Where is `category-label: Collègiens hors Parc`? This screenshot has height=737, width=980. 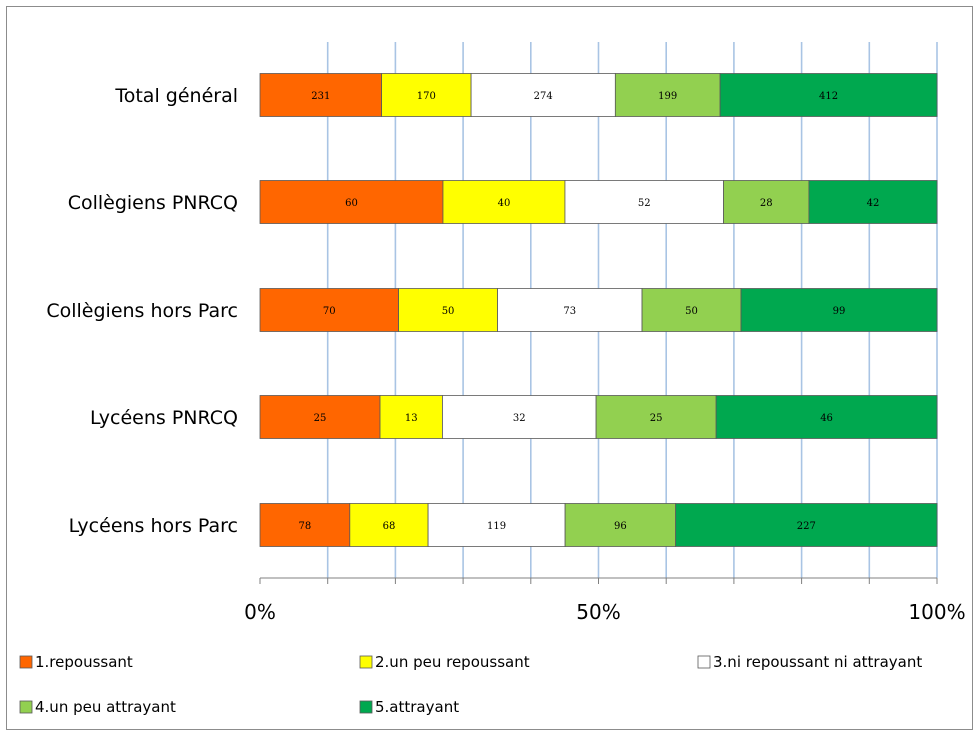 category-label: Collègiens hors Parc is located at coordinates (142, 311).